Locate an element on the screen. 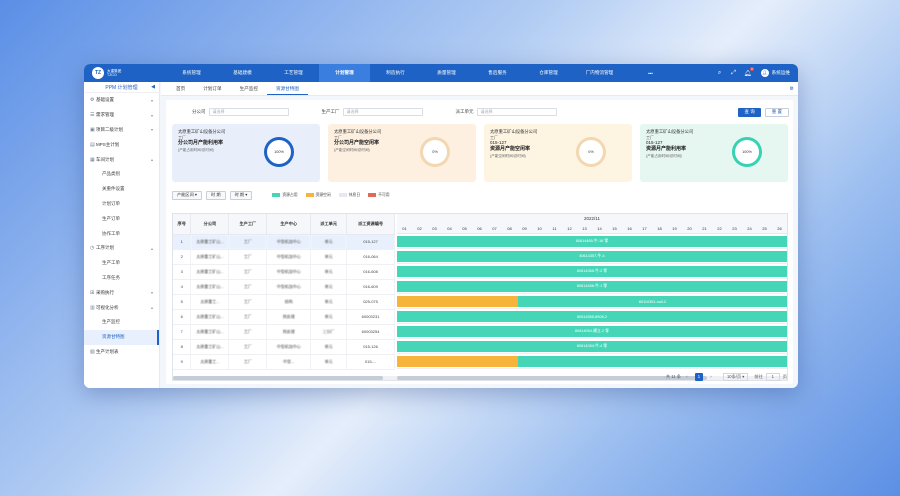  sidebar-item-label: 基础设置 is located at coordinates (105, 100).